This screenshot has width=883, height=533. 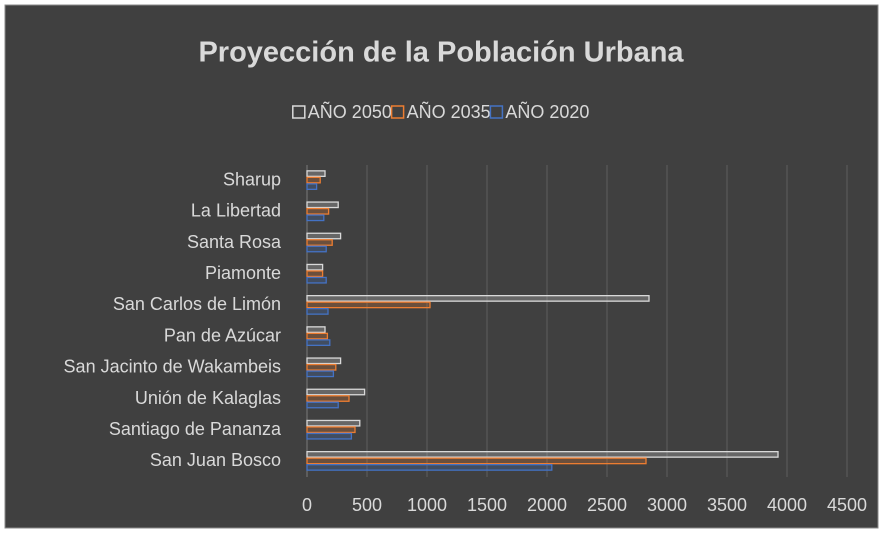 What do you see at coordinates (222, 335) in the screenshot?
I see `y-tick-label: Pan de Azúcar` at bounding box center [222, 335].